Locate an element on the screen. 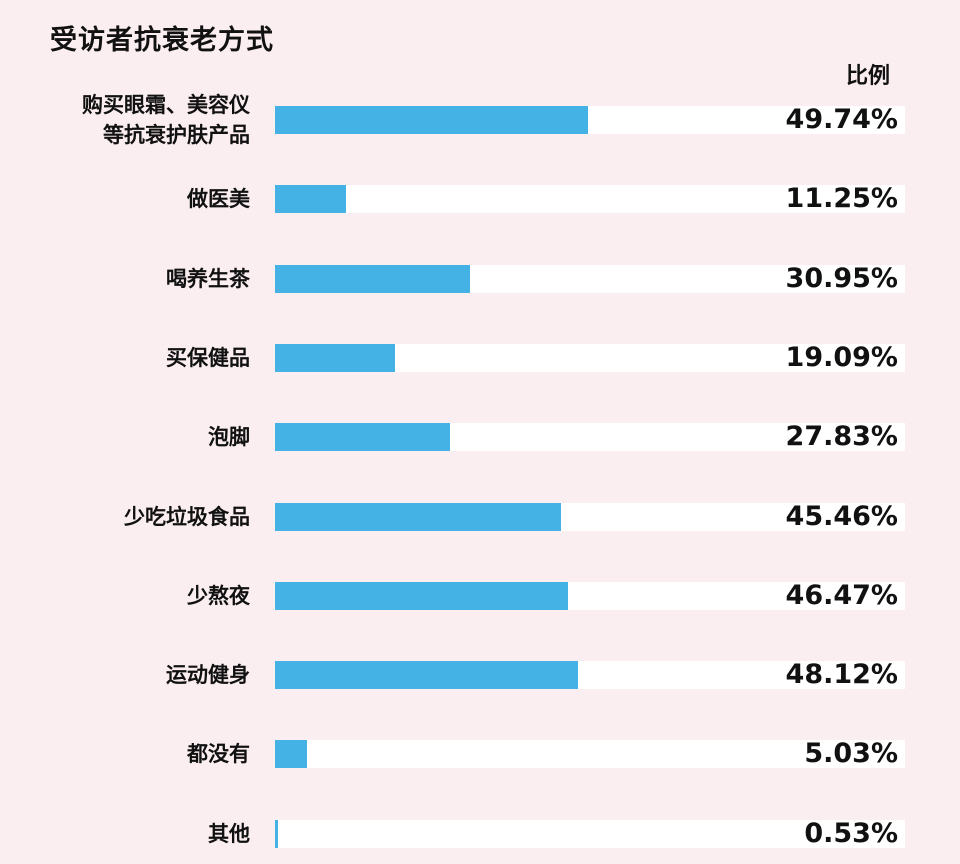 This screenshot has width=960, height=864. category-label: 其他 is located at coordinates (229, 833).